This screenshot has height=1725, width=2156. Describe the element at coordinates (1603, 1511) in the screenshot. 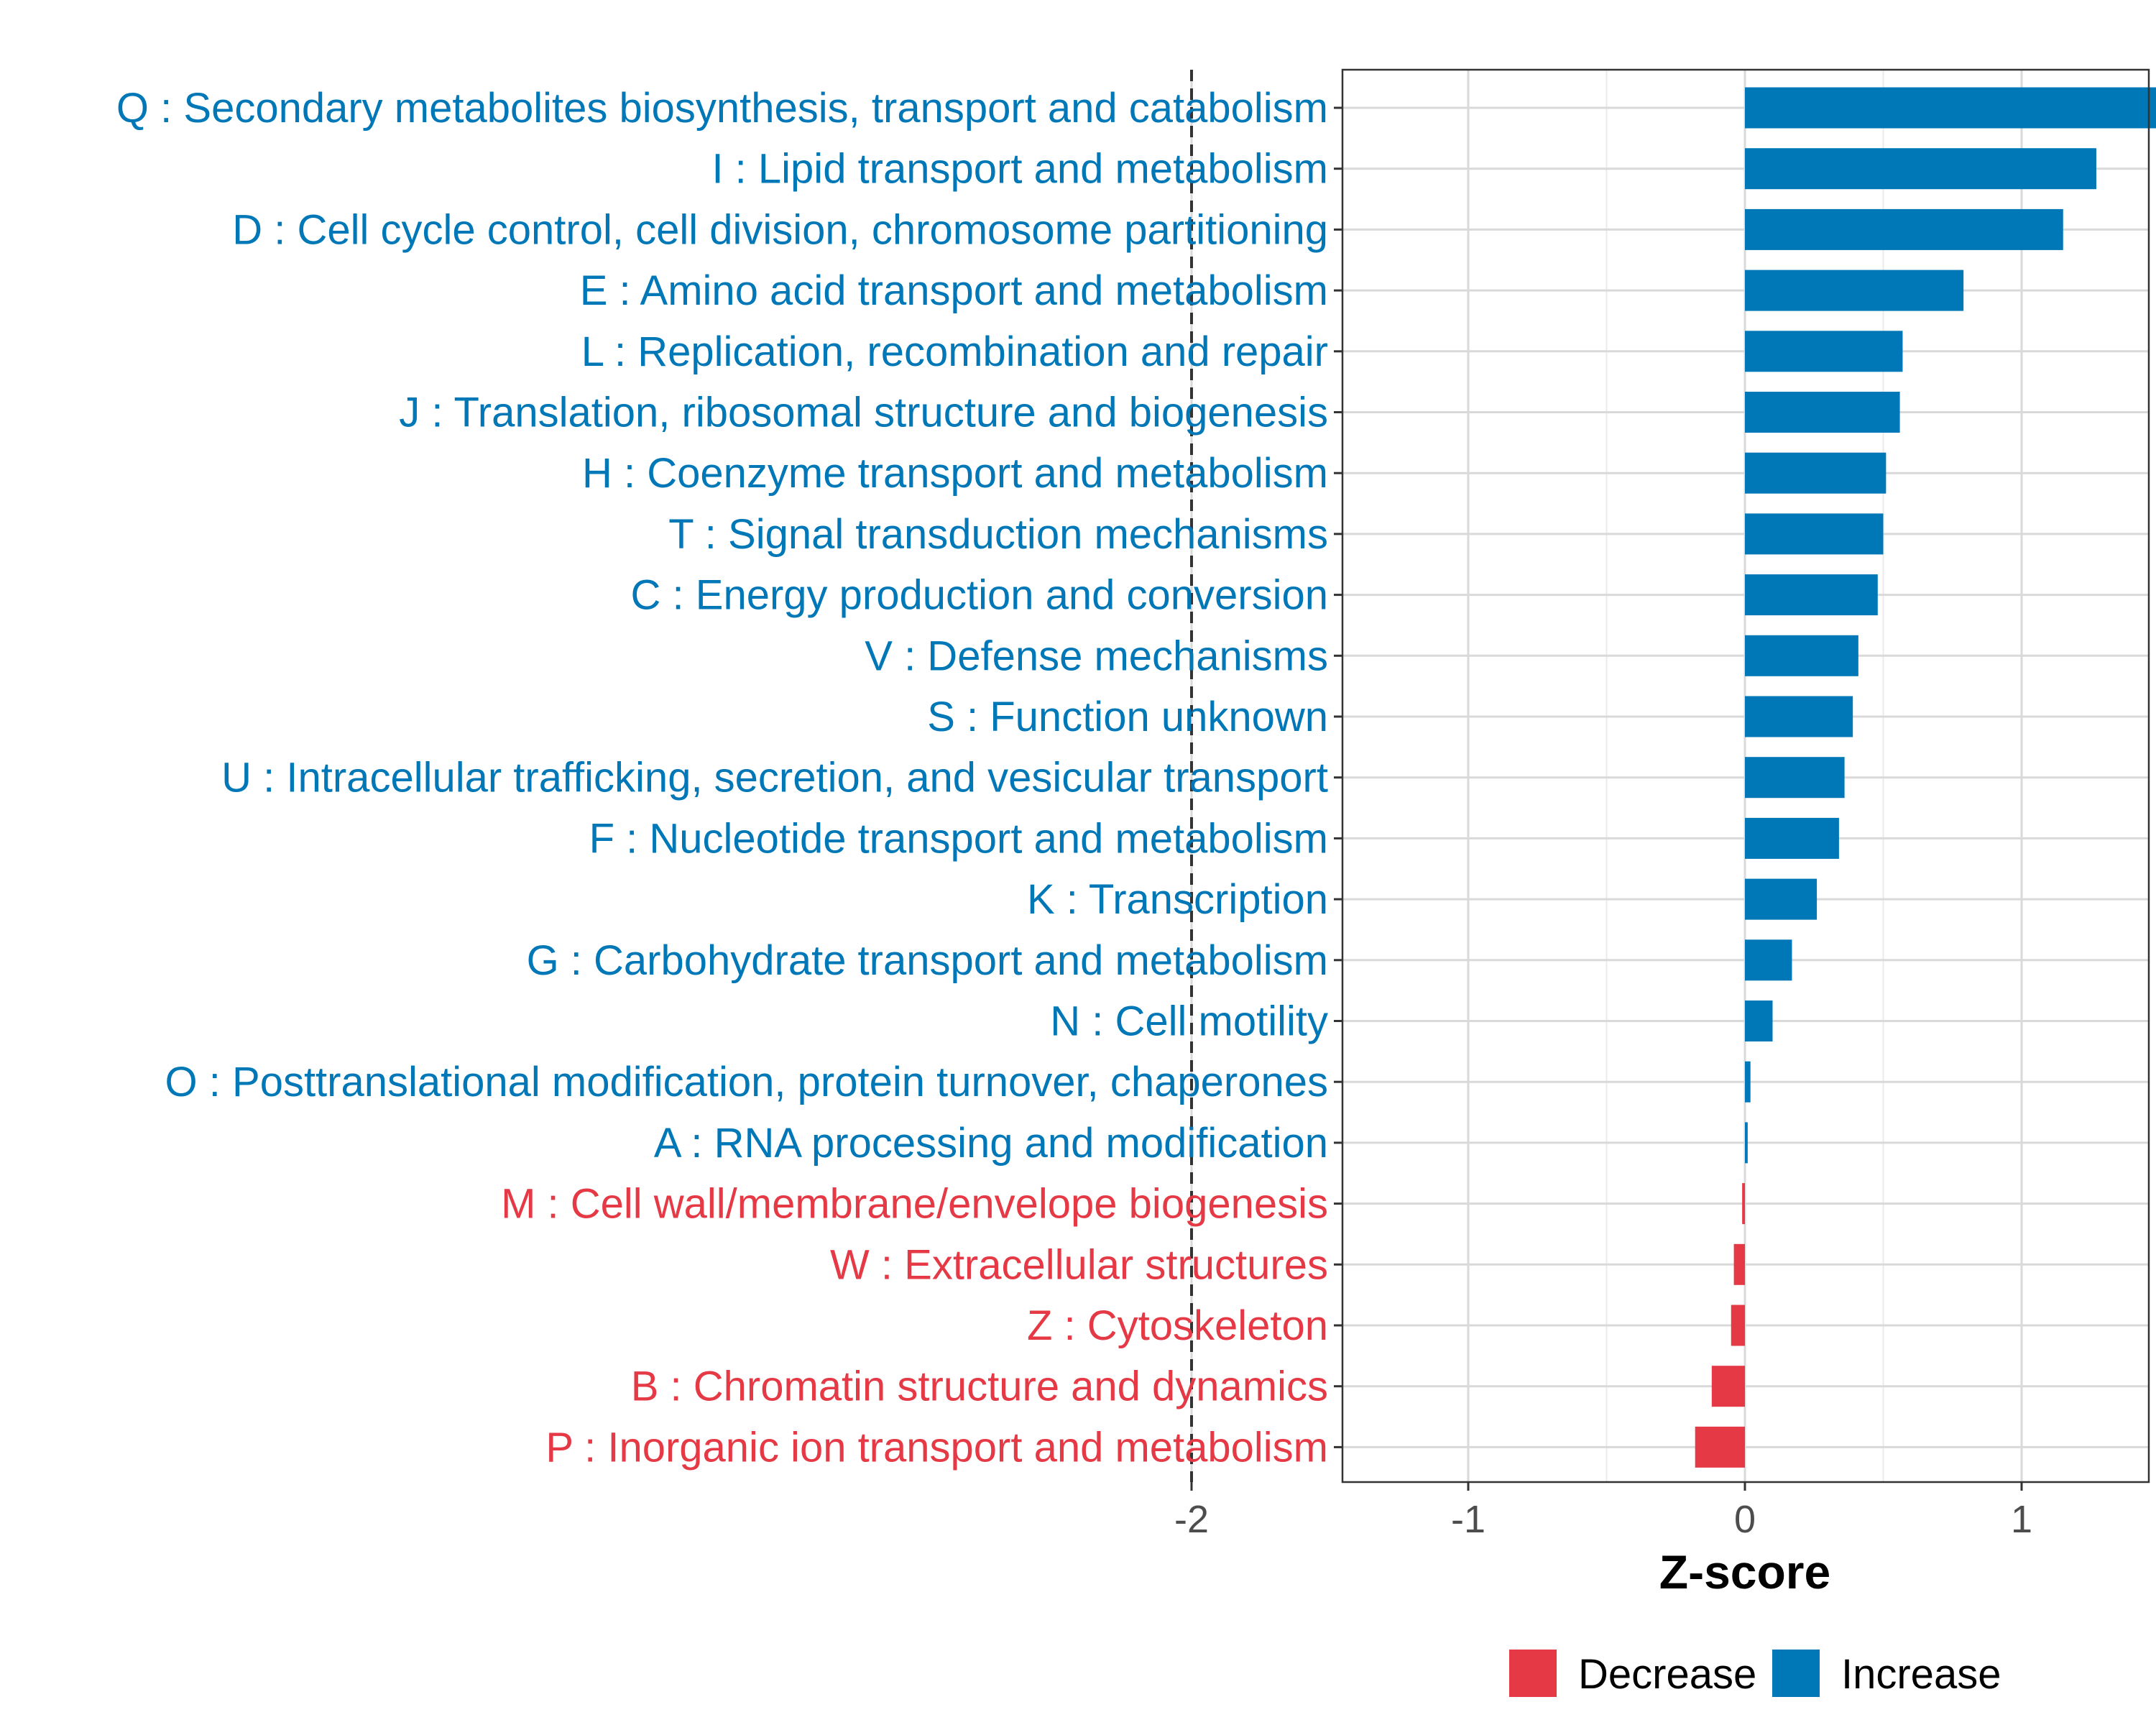

I see `x-axis-ticks: -2-1012` at that location.